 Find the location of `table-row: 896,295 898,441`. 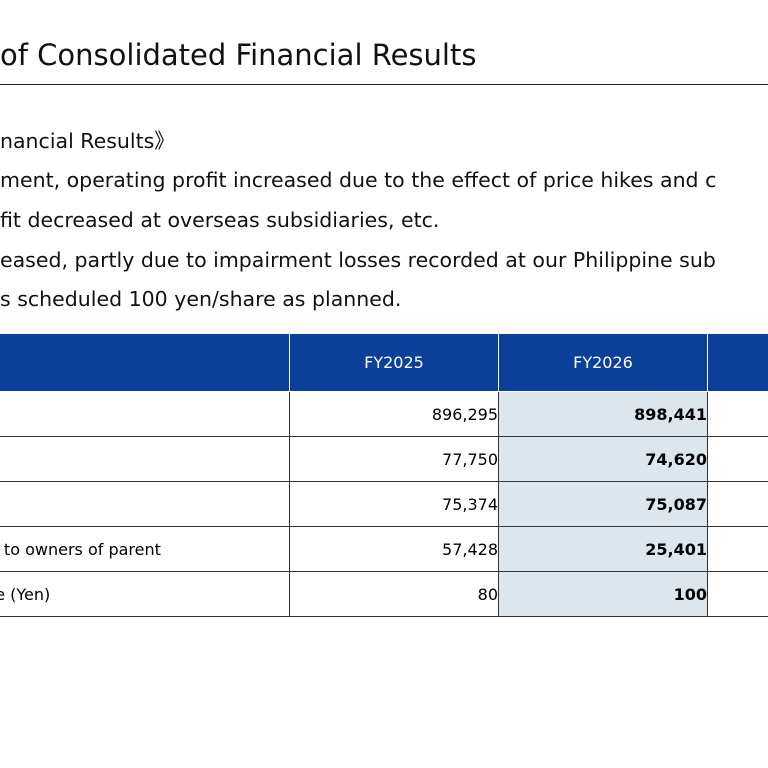

table-row: 896,295 898,441 is located at coordinates (384, 414).